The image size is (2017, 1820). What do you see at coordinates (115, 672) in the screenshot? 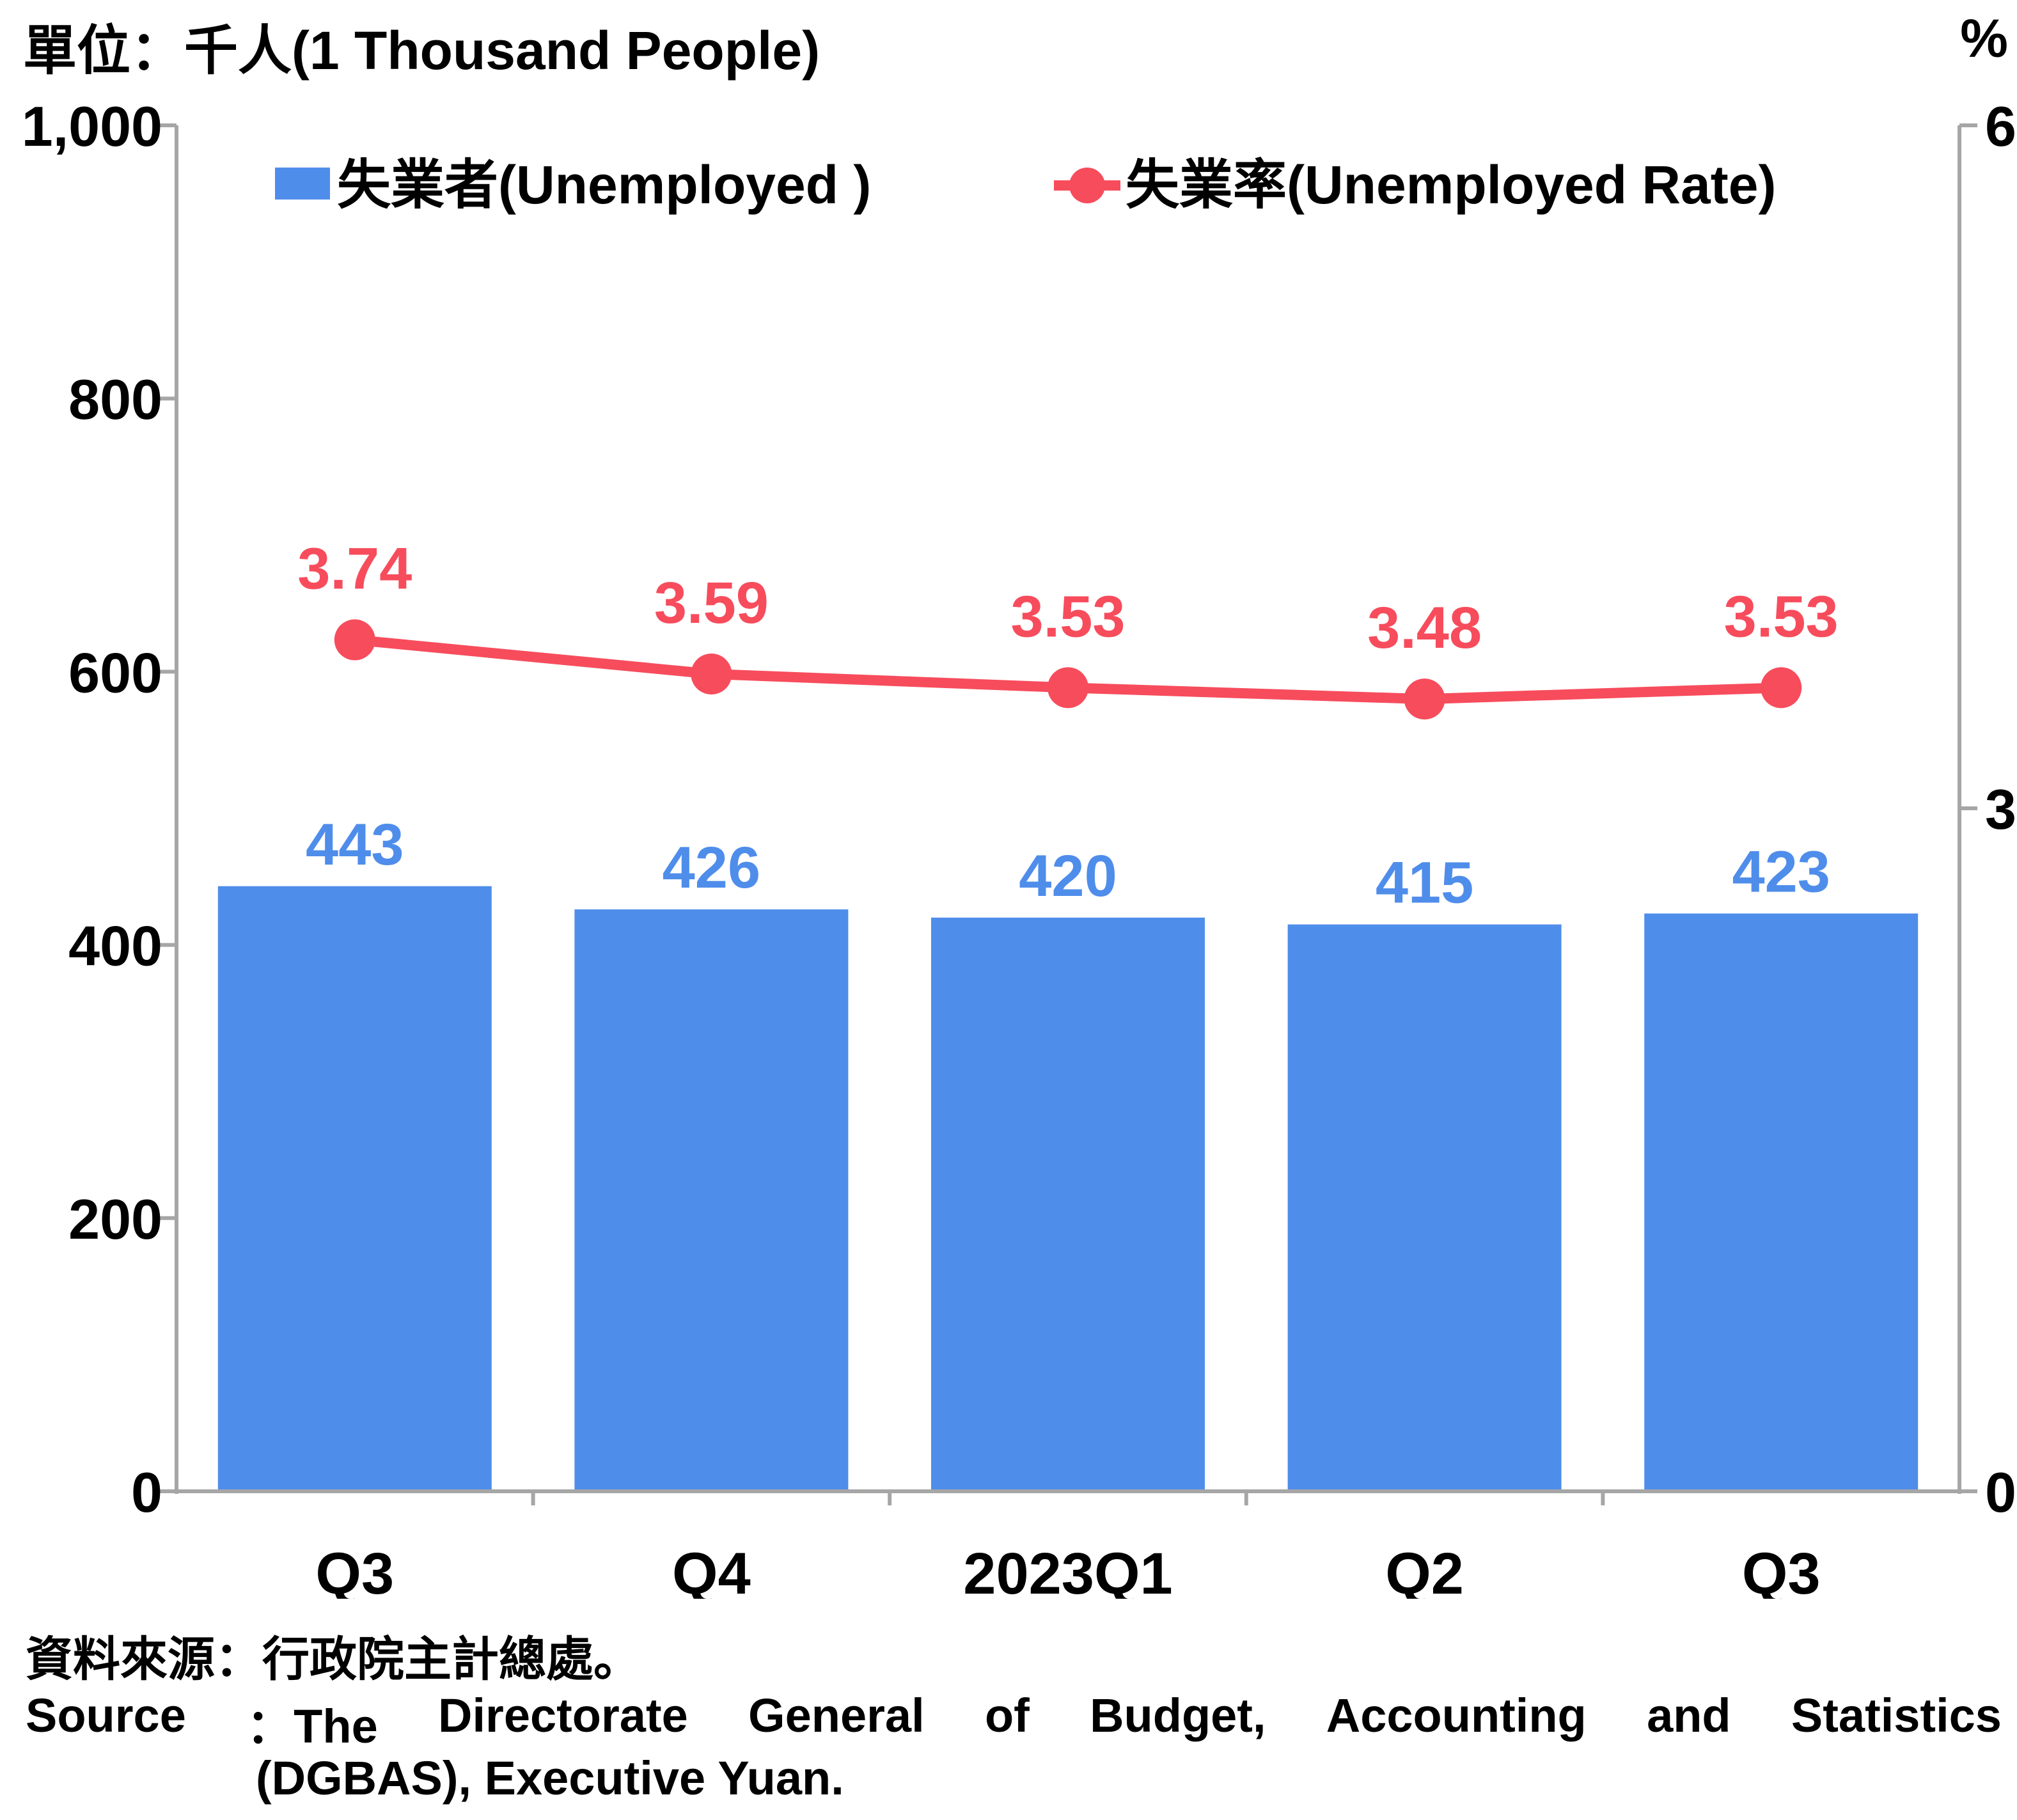
I see `left-axis-tick-label: 600` at bounding box center [115, 672].